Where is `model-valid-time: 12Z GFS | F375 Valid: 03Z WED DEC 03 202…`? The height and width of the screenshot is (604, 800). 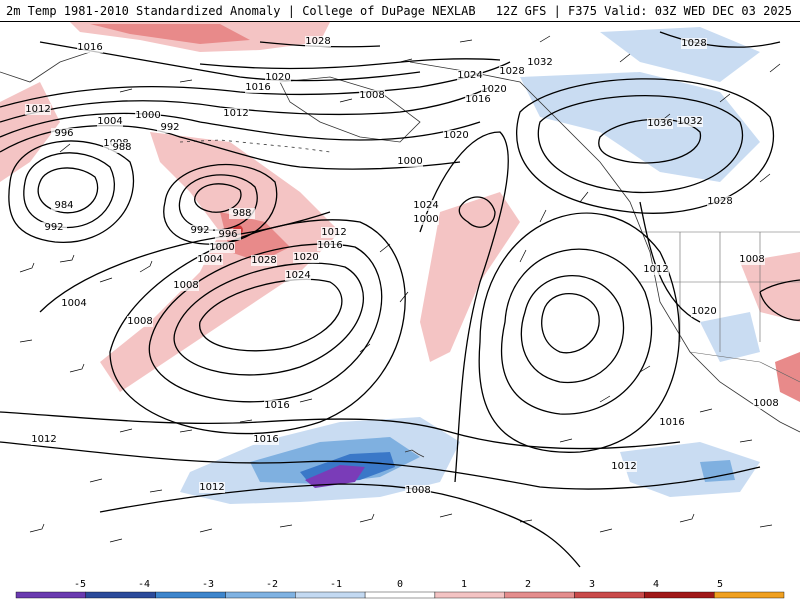 model-valid-time: 12Z GFS | F375 Valid: 03Z WED DEC 03 202… is located at coordinates (643, 11).